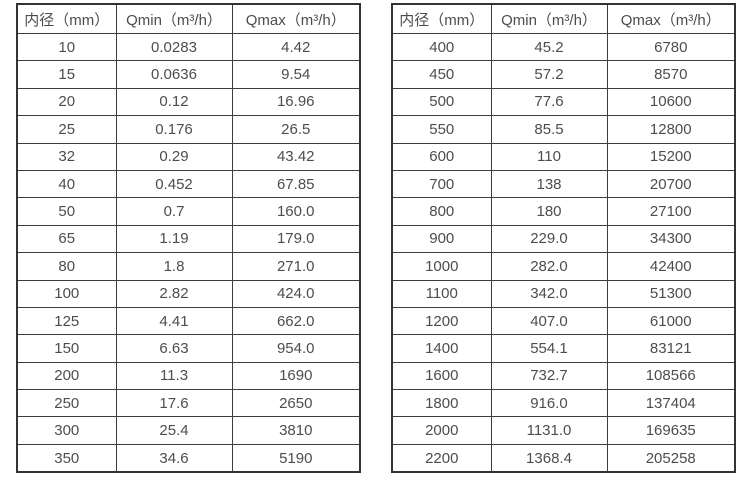  I want to click on table-row: 15 0.0636 9.54, so click(188, 74).